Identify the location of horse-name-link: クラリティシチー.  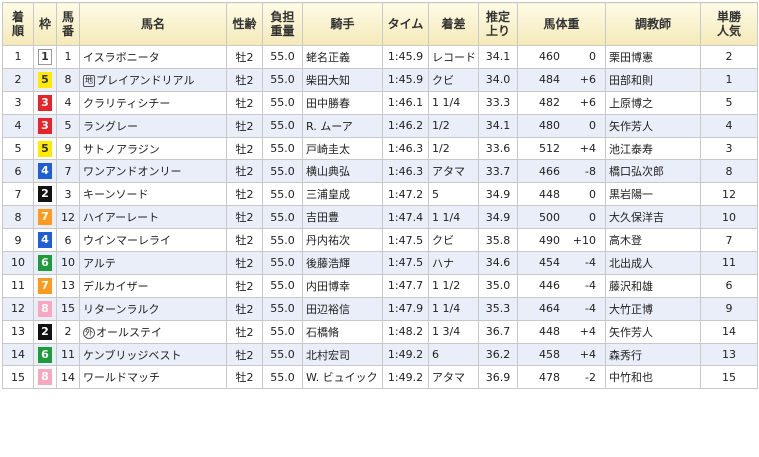
(127, 103).